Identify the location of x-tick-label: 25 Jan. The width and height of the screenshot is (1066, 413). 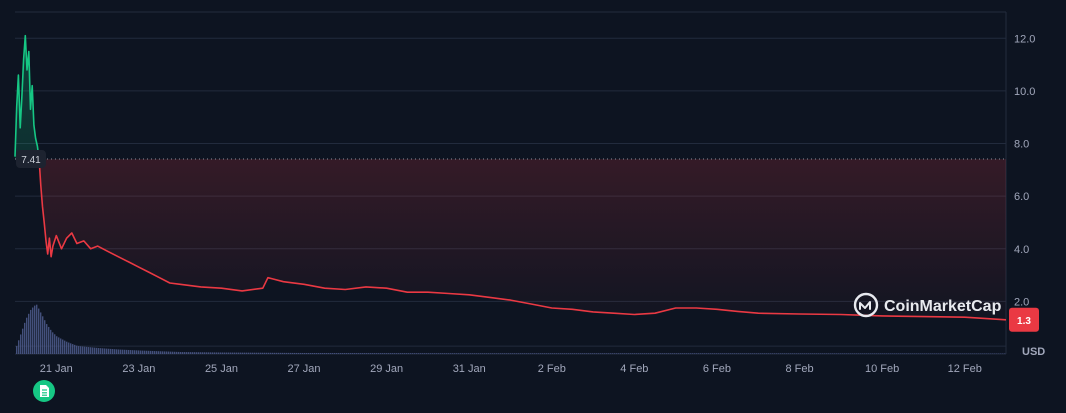
(221, 369).